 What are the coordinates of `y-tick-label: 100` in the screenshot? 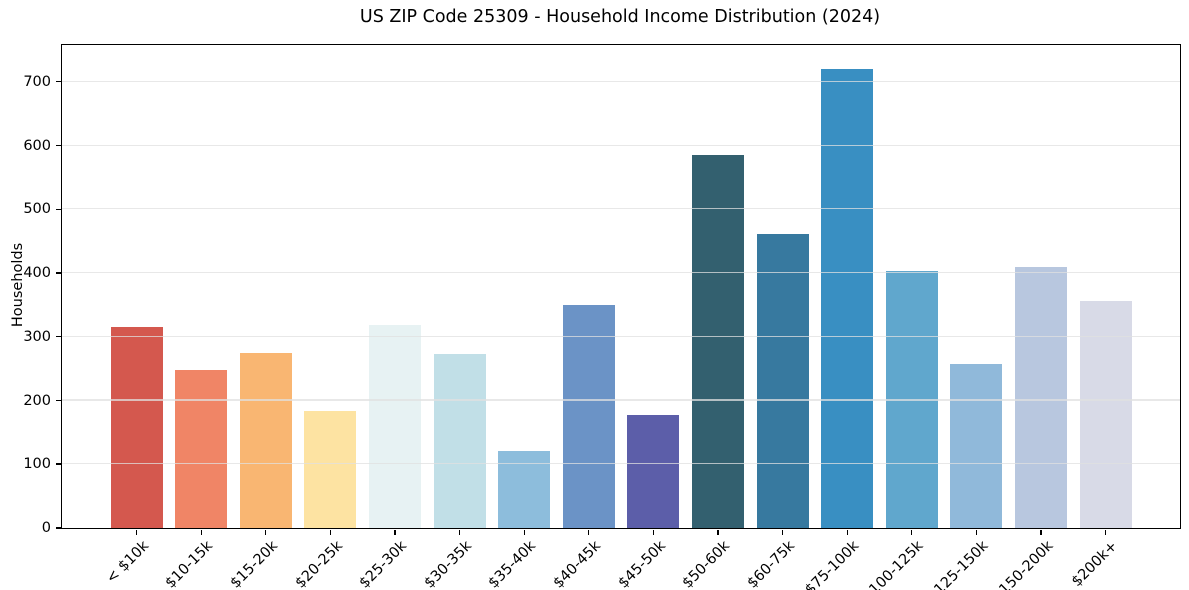 It's located at (37, 464).